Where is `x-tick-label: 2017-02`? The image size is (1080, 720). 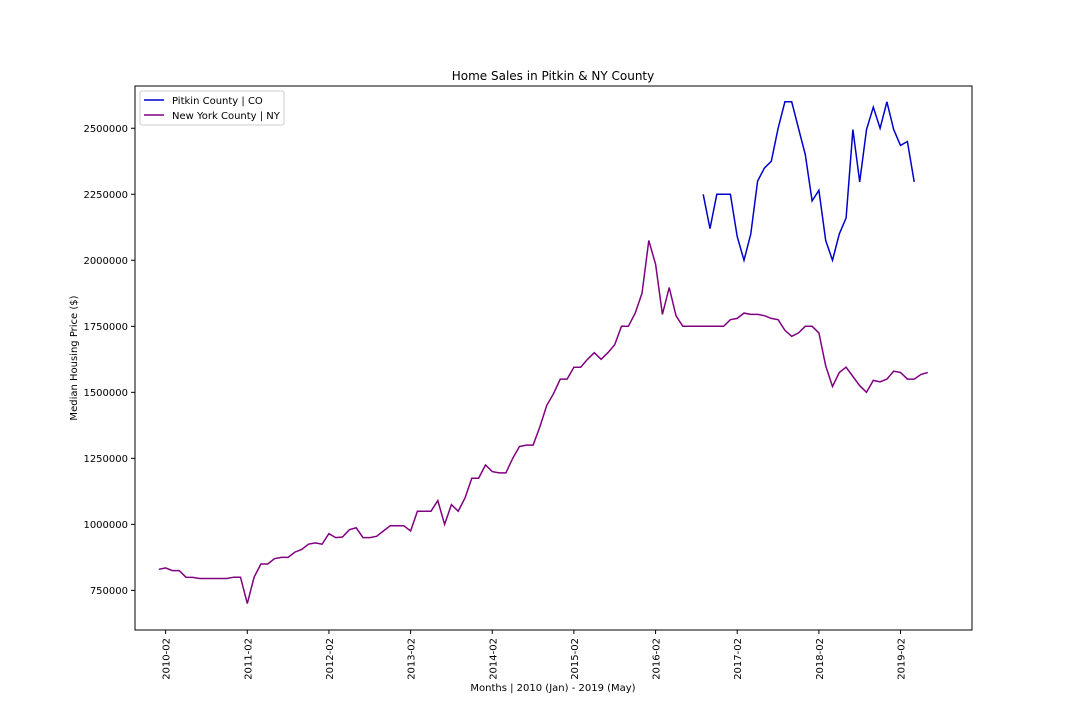
x-tick-label: 2017-02 is located at coordinates (738, 659).